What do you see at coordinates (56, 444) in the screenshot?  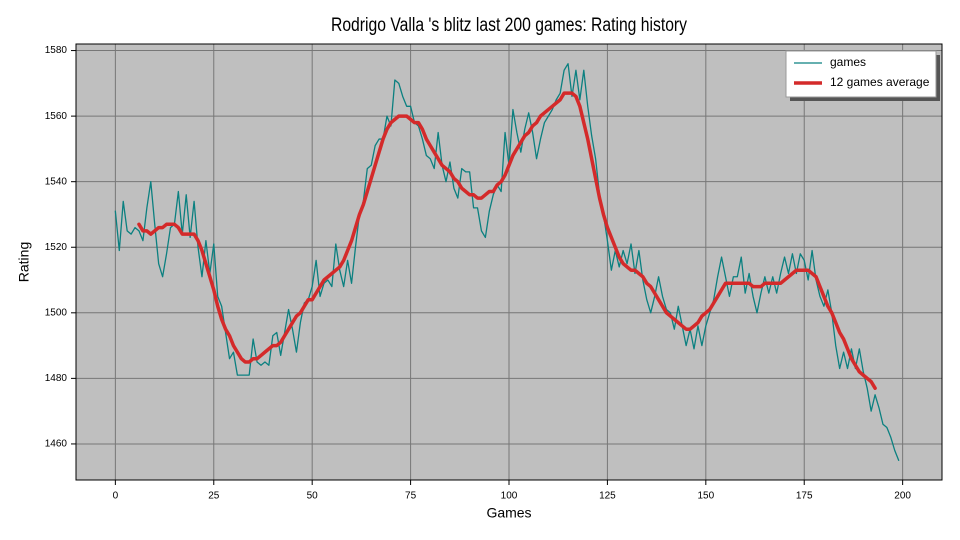 I see `y-tick-label: 1460` at bounding box center [56, 444].